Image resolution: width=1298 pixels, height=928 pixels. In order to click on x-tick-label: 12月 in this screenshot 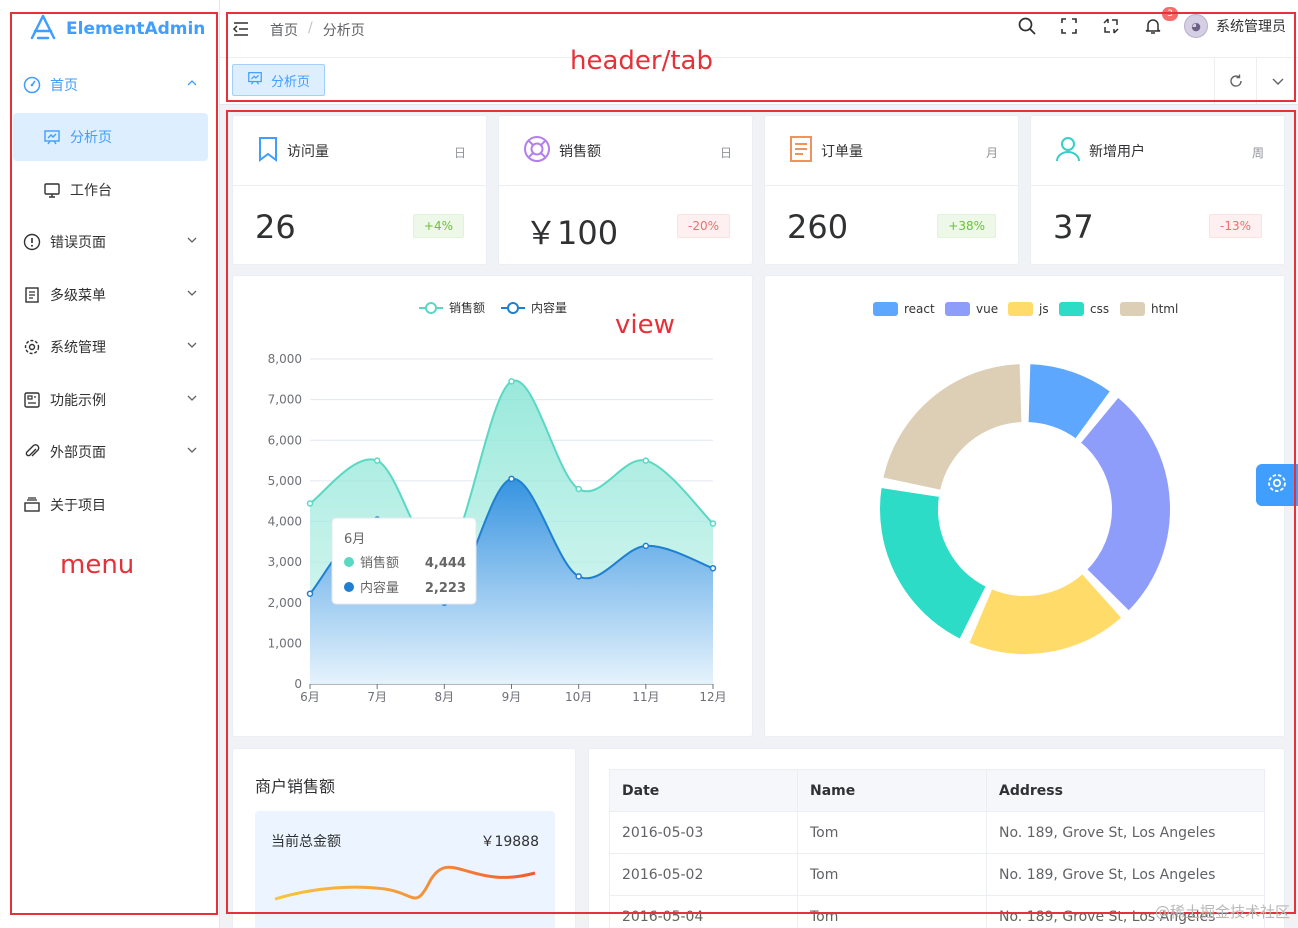, I will do `click(712, 697)`.